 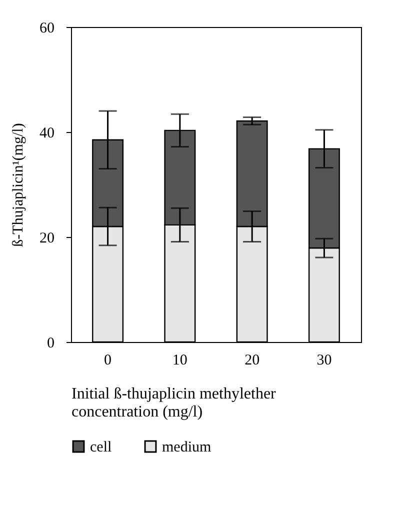 What do you see at coordinates (187, 448) in the screenshot?
I see `legend-label: medium` at bounding box center [187, 448].